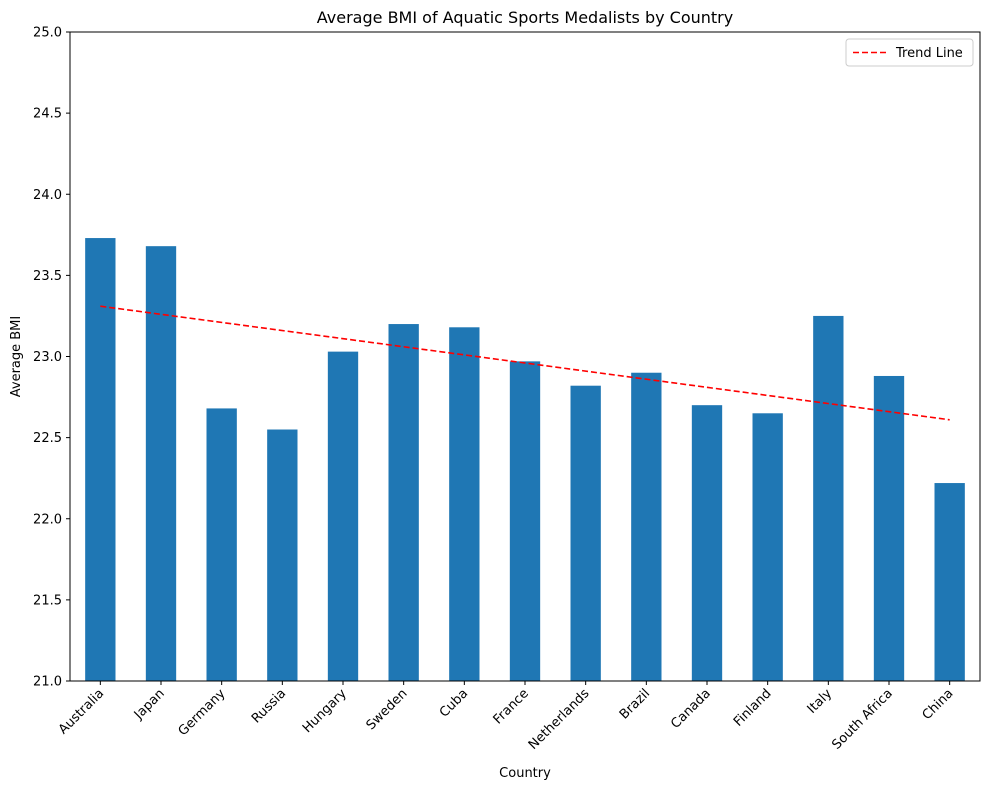  What do you see at coordinates (47, 519) in the screenshot?
I see `y-tick-label: 22.0` at bounding box center [47, 519].